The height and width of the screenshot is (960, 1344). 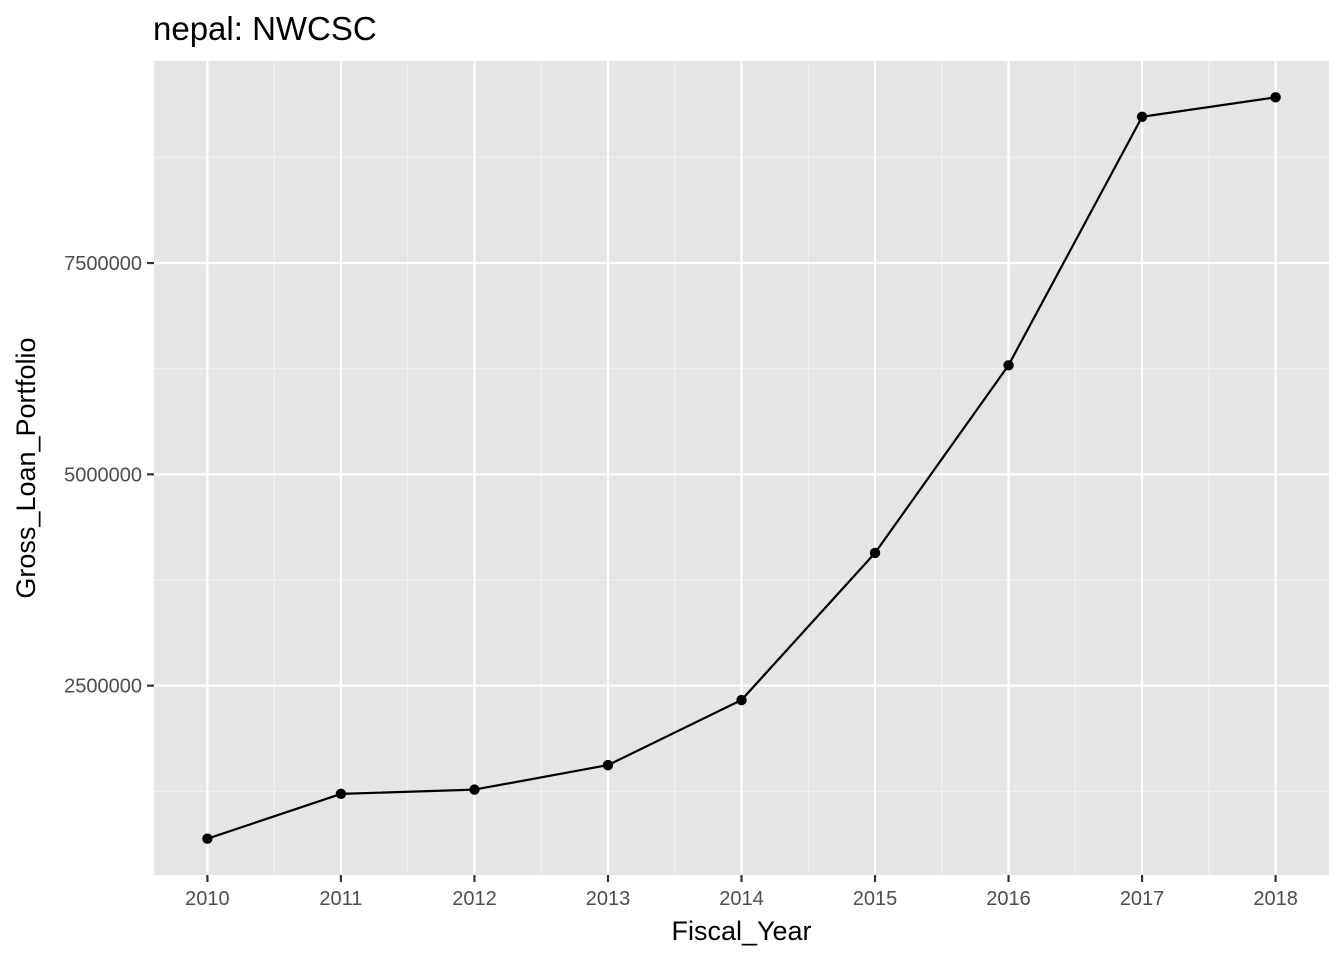 What do you see at coordinates (265, 28) in the screenshot?
I see `chart-title: nepal: NWCSC` at bounding box center [265, 28].